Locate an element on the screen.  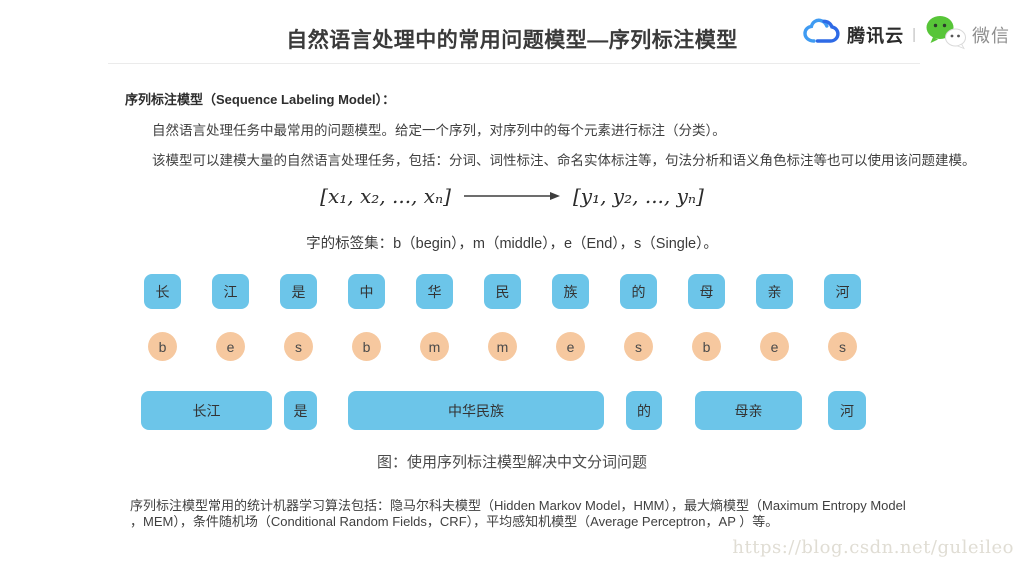
char-box: 长 is located at coordinates (162, 291).